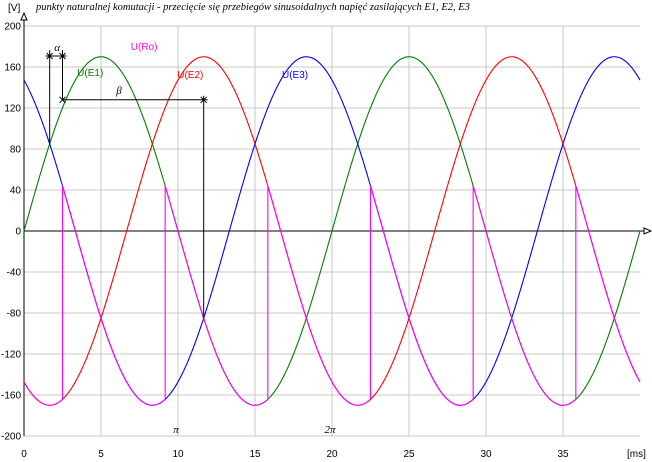 This screenshot has height=462, width=652. Describe the element at coordinates (409, 454) in the screenshot. I see `x-tick-label: 25` at that location.